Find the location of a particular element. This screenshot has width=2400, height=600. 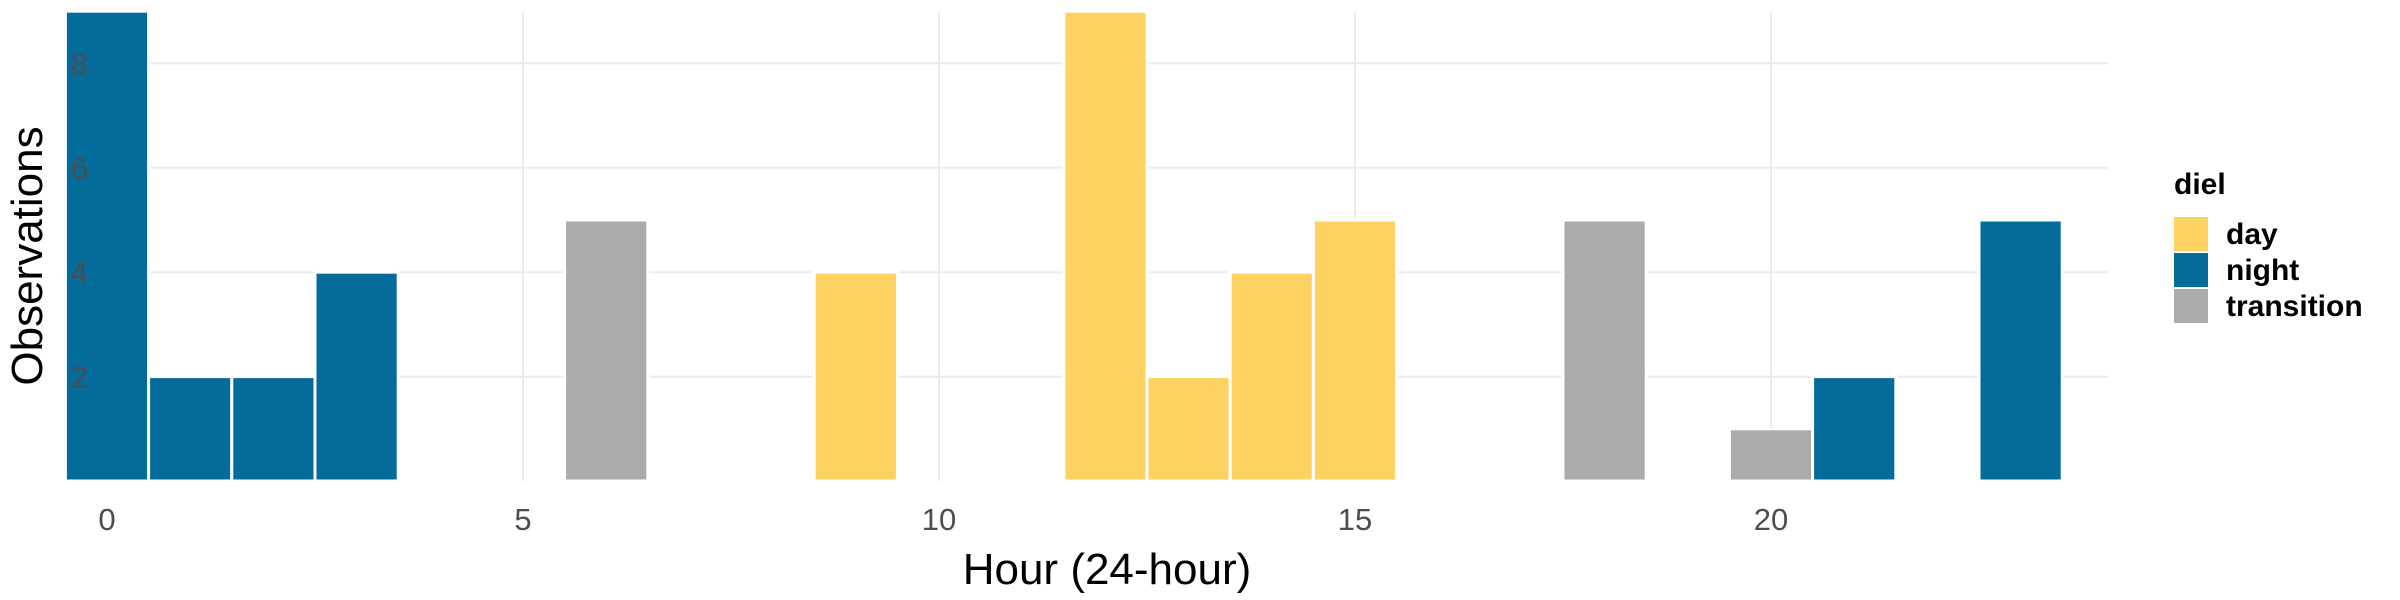

y-axis-ticks: 2 4 6 8 is located at coordinates (79, 220).